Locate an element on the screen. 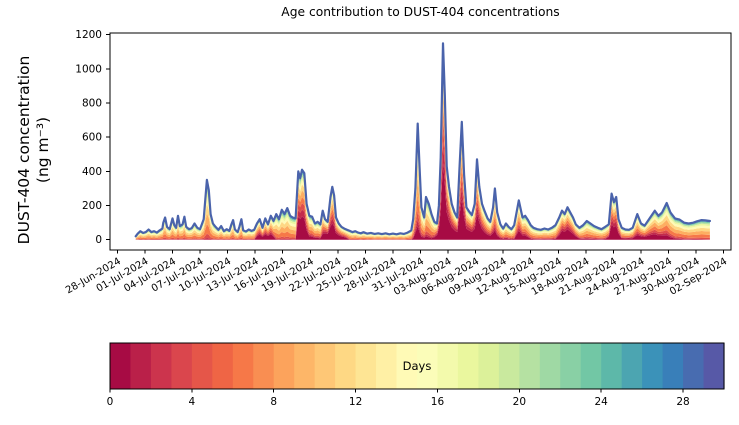 Image resolution: width=739 pixels, height=425 pixels. y-axis-label-line2: (ng m⁻³) is located at coordinates (43, 150).